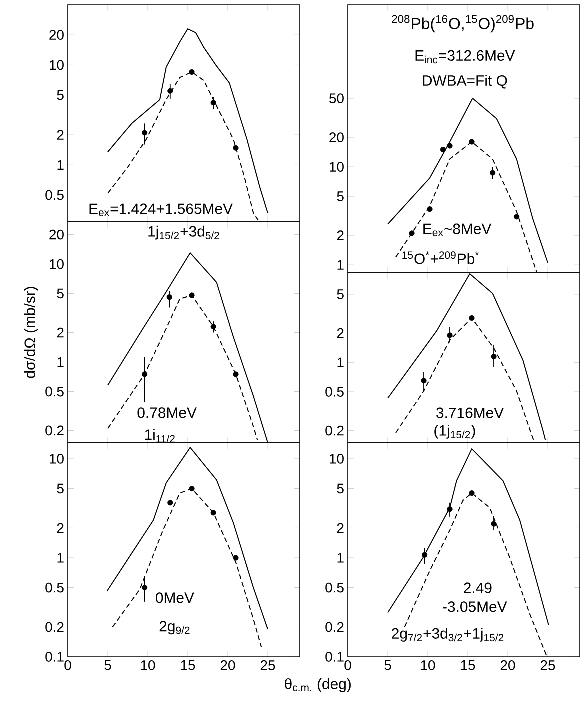 The height and width of the screenshot is (713, 587). What do you see at coordinates (184, 233) in the screenshot?
I see `annotation: 1j$_{15/2}$+3d$_{5/2}$` at bounding box center [184, 233].